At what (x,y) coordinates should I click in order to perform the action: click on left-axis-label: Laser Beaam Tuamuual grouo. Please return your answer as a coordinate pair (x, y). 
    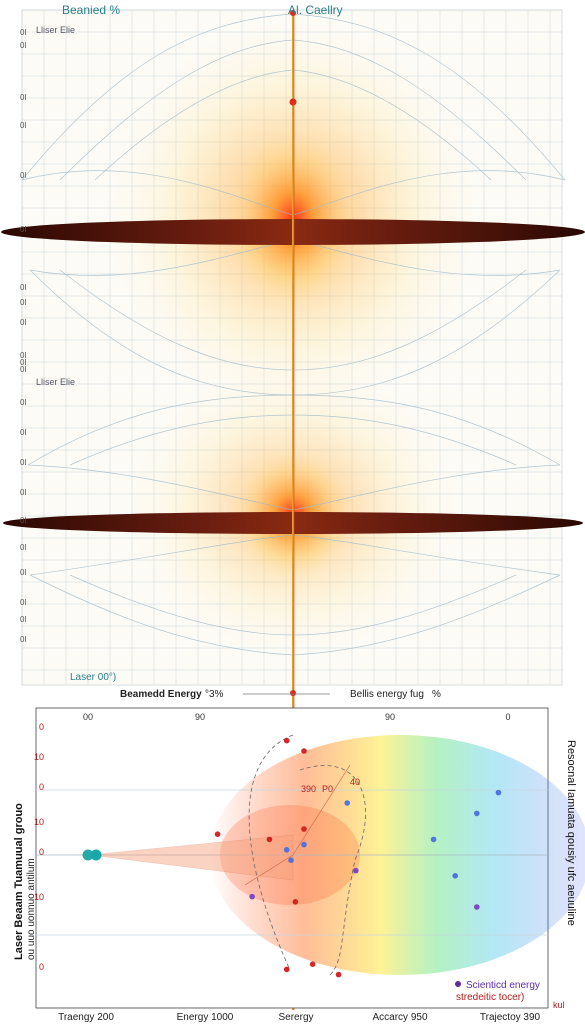
    Looking at the image, I should click on (19, 881).